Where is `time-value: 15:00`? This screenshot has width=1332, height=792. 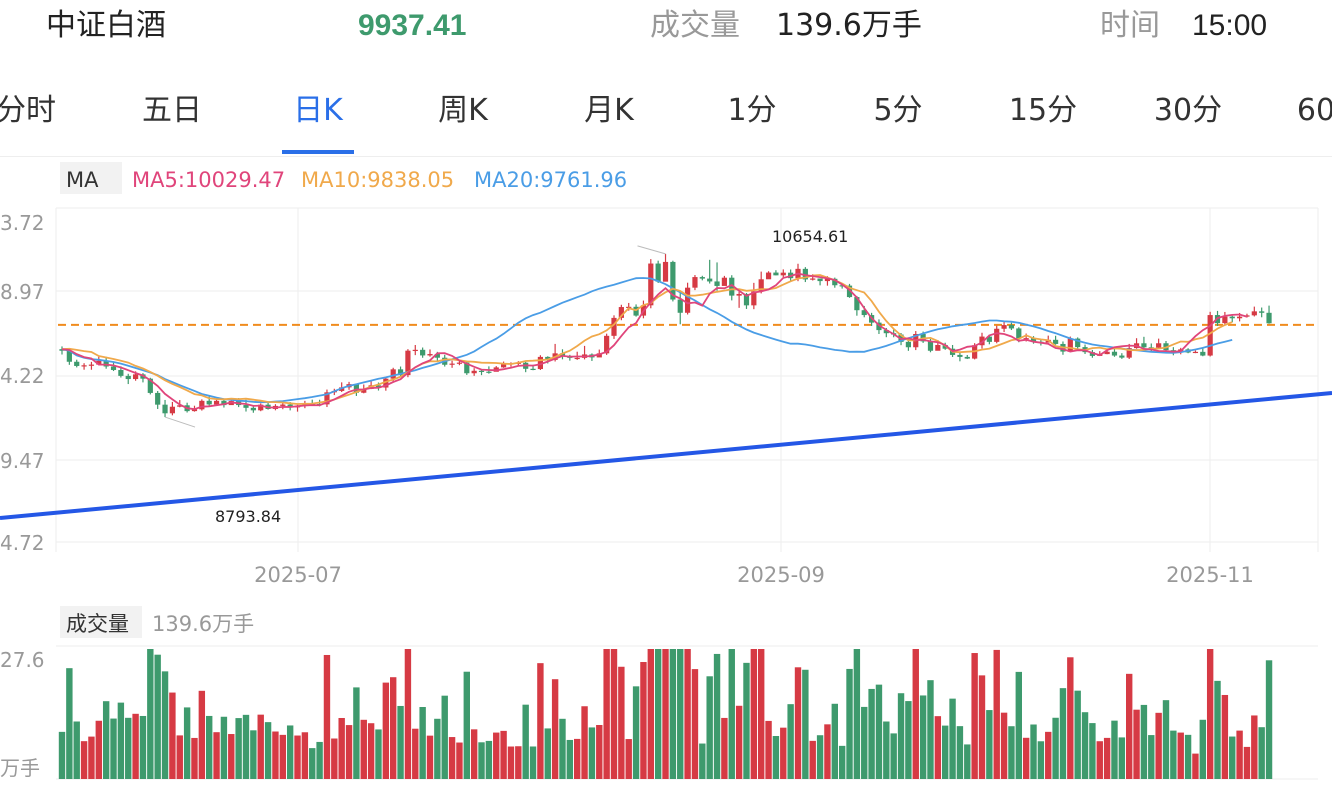
time-value: 15:00 is located at coordinates (1230, 25).